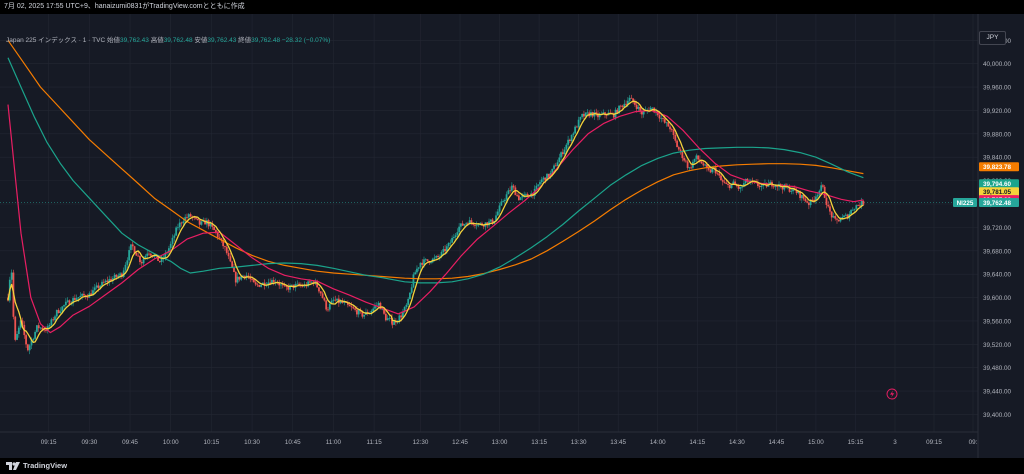 This screenshot has width=1024, height=474. I want to click on symbol-name: Japan 225 インデックス · 1 · TVC, so click(56, 40).